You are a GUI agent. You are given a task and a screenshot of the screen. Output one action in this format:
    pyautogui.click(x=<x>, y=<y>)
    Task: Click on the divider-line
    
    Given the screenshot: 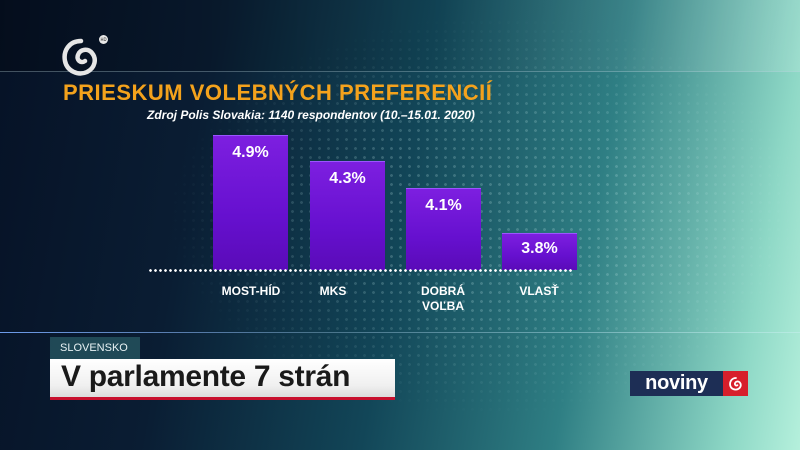 What is the action you would take?
    pyautogui.click(x=400, y=332)
    